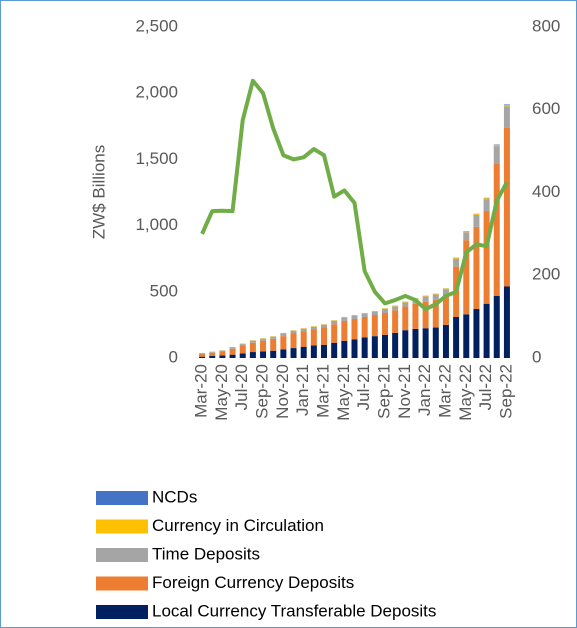  Describe the element at coordinates (98, 192) in the screenshot. I see `y-axis-title: ZW$ Billions` at that location.